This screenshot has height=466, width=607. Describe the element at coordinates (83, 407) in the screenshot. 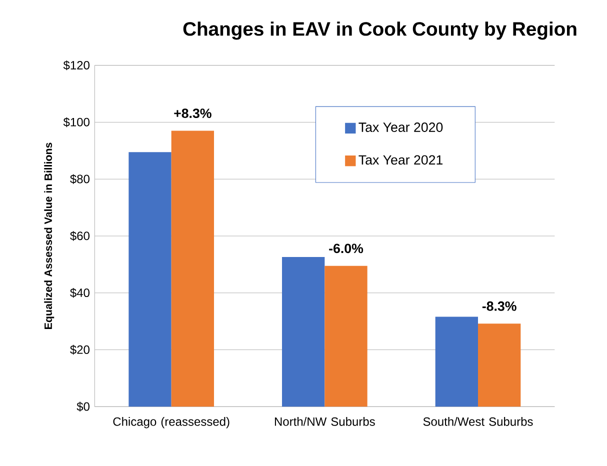

I see `y-tick-label: $0` at that location.